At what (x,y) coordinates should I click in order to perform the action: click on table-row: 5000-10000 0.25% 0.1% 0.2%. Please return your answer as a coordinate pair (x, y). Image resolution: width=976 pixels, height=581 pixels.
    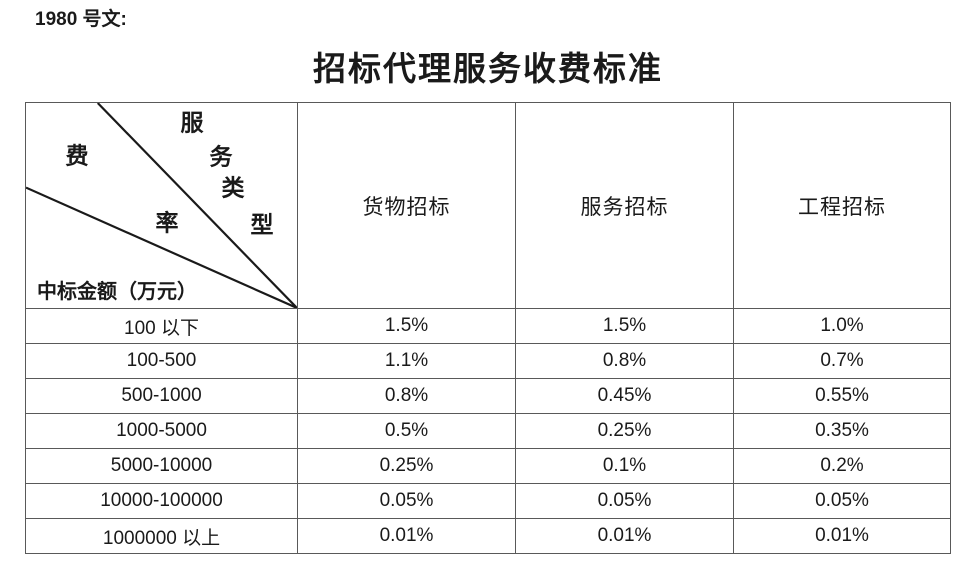
    Looking at the image, I should click on (488, 466).